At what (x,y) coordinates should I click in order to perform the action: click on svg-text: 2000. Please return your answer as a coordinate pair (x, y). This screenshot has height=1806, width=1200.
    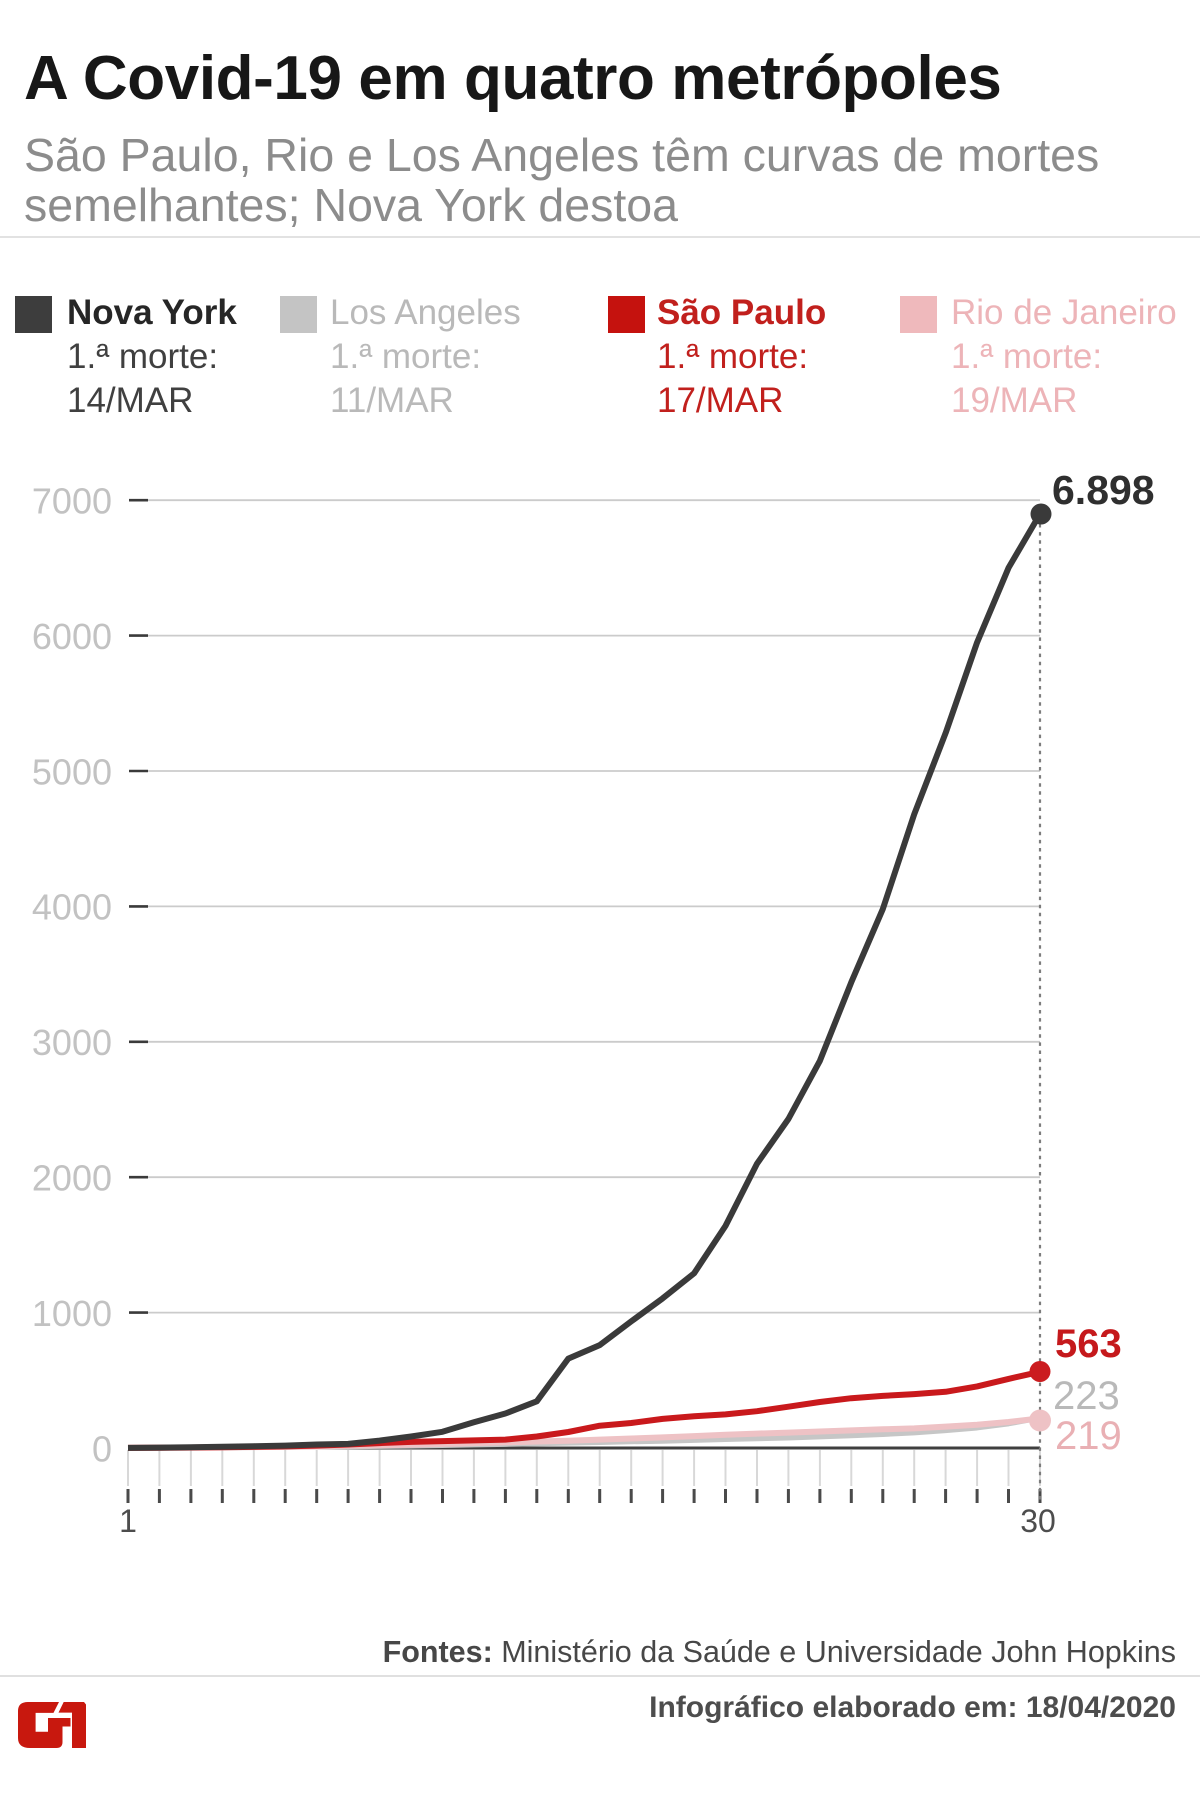
    Looking at the image, I should click on (72, 1178).